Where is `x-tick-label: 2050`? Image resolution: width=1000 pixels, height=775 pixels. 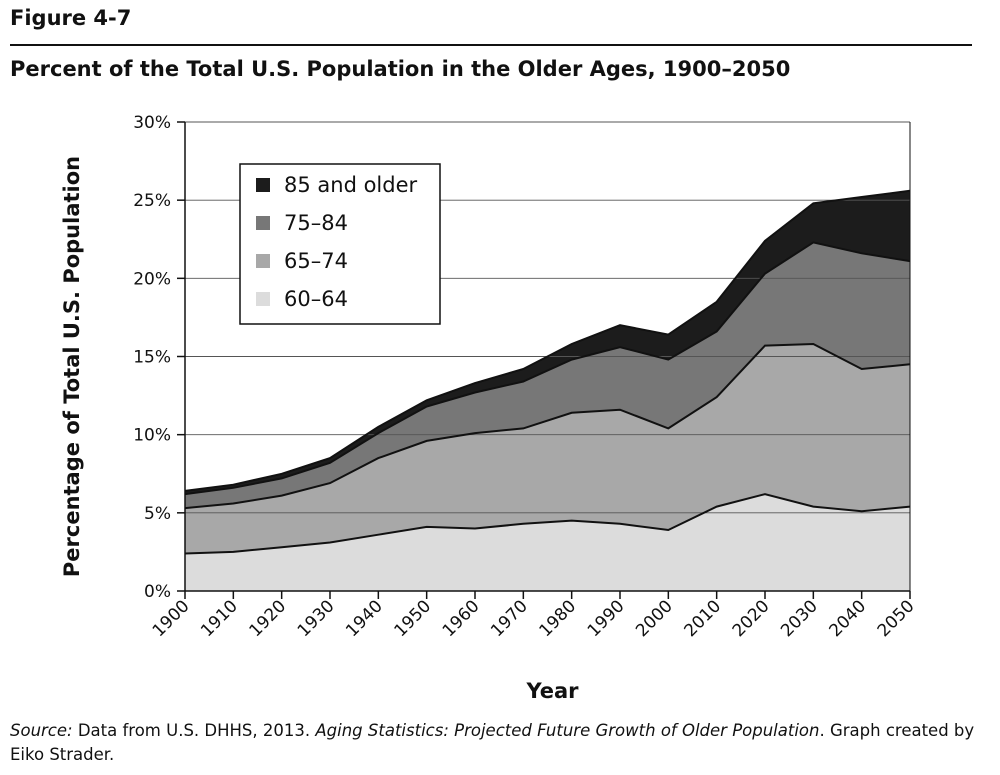 x-tick-label: 2050 is located at coordinates (896, 618).